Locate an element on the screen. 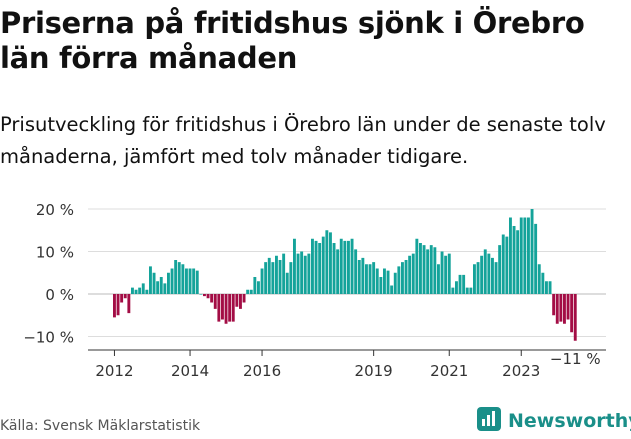 This screenshot has height=439, width=631. x-tick-label: 2014 is located at coordinates (190, 371).